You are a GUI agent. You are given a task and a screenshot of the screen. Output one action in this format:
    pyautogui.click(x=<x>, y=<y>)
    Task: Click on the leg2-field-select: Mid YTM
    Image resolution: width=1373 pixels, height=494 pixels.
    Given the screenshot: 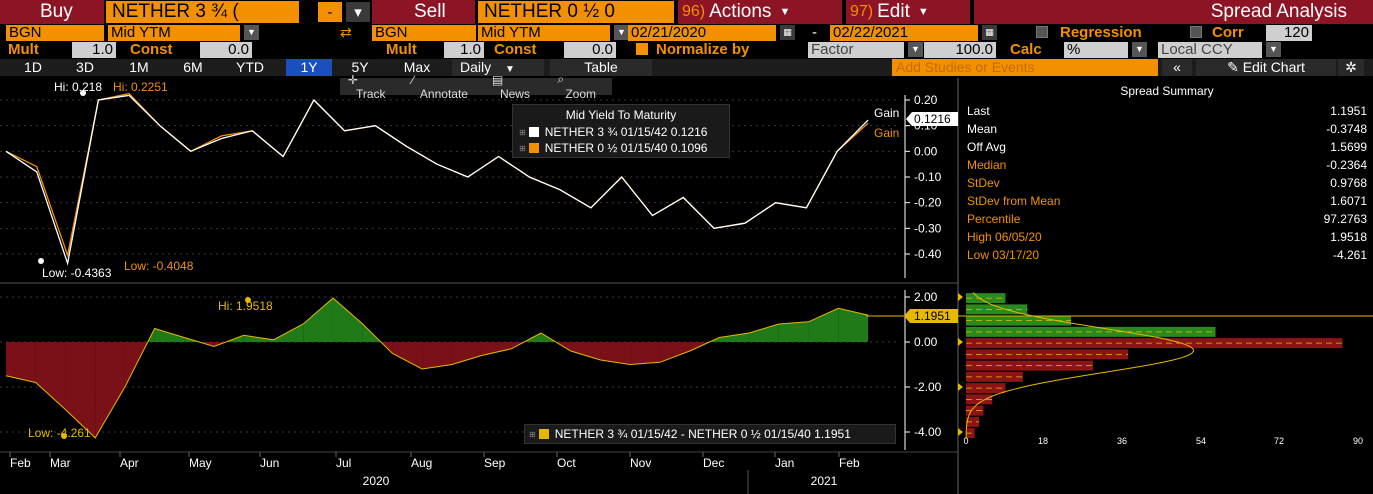 What is the action you would take?
    pyautogui.click(x=544, y=32)
    